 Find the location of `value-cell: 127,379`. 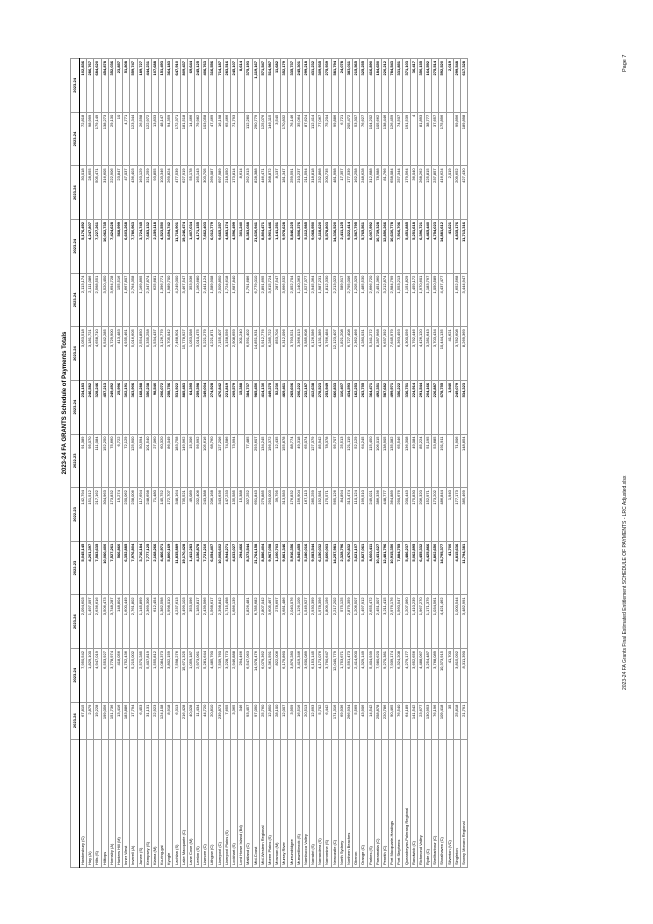

value-cell: 127,379 is located at coordinates (313, 461).